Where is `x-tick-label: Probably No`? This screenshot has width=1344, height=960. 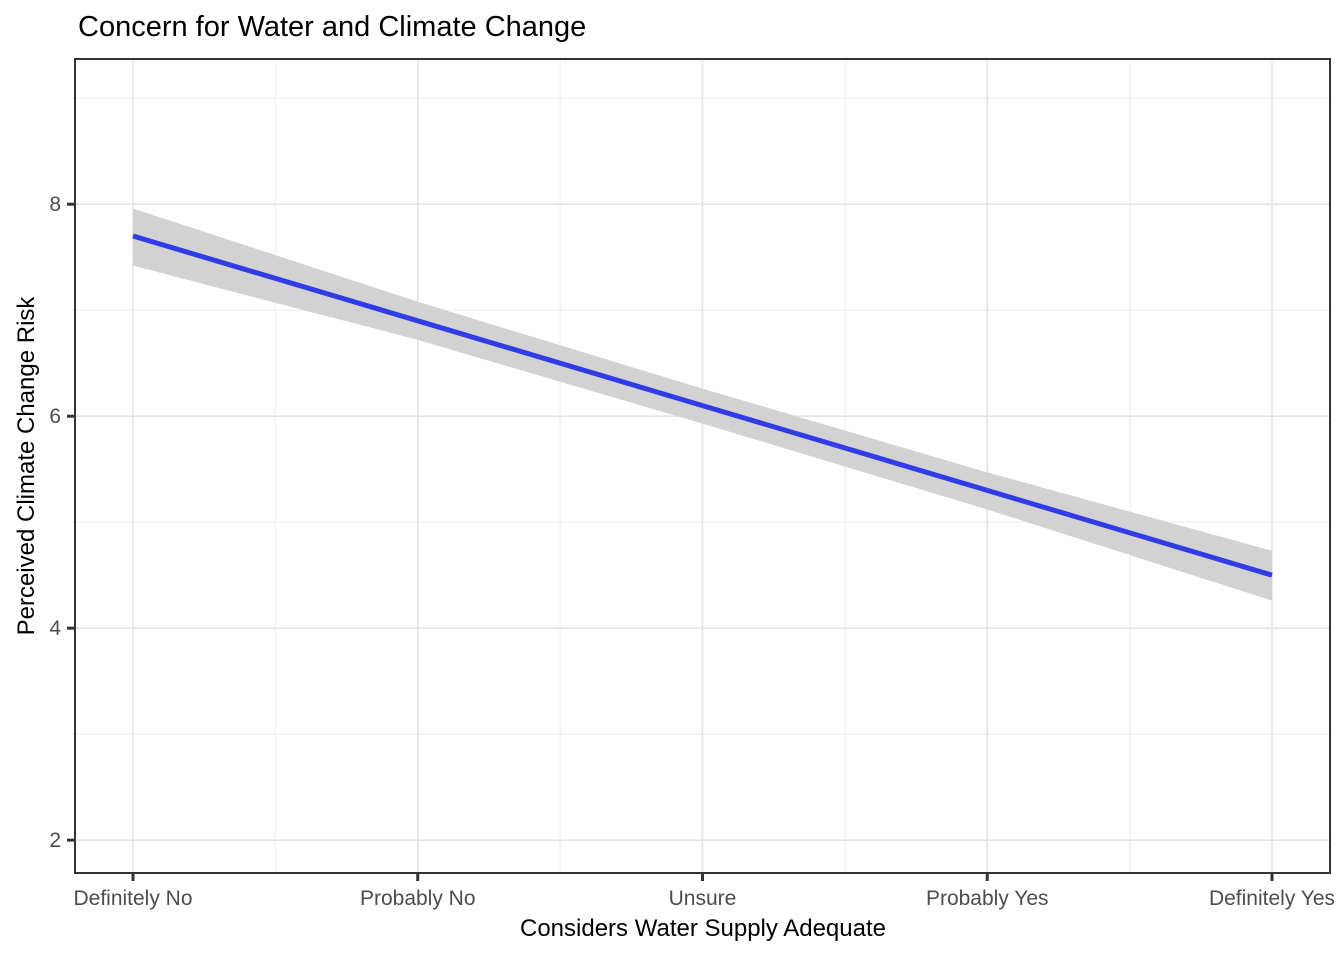
x-tick-label: Probably No is located at coordinates (418, 898).